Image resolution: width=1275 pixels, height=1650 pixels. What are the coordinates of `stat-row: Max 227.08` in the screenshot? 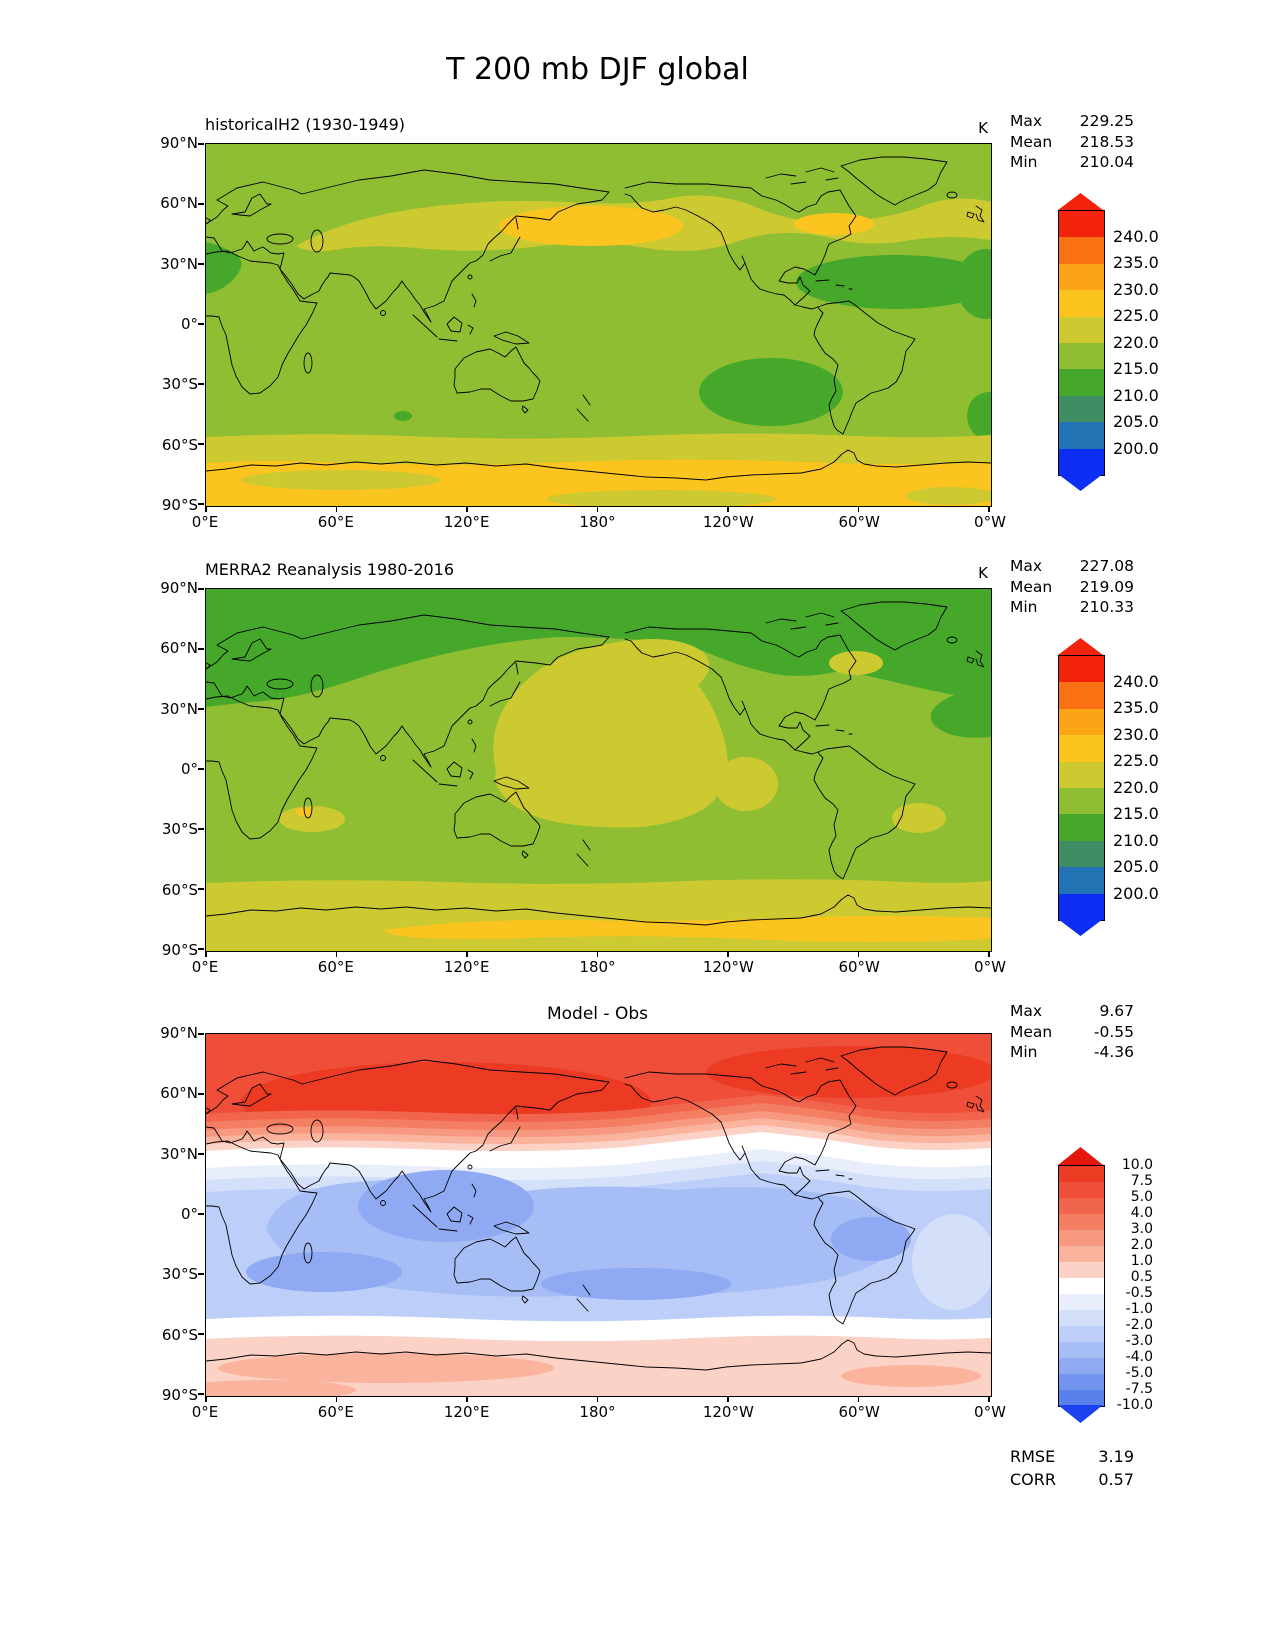 It's located at (1072, 566).